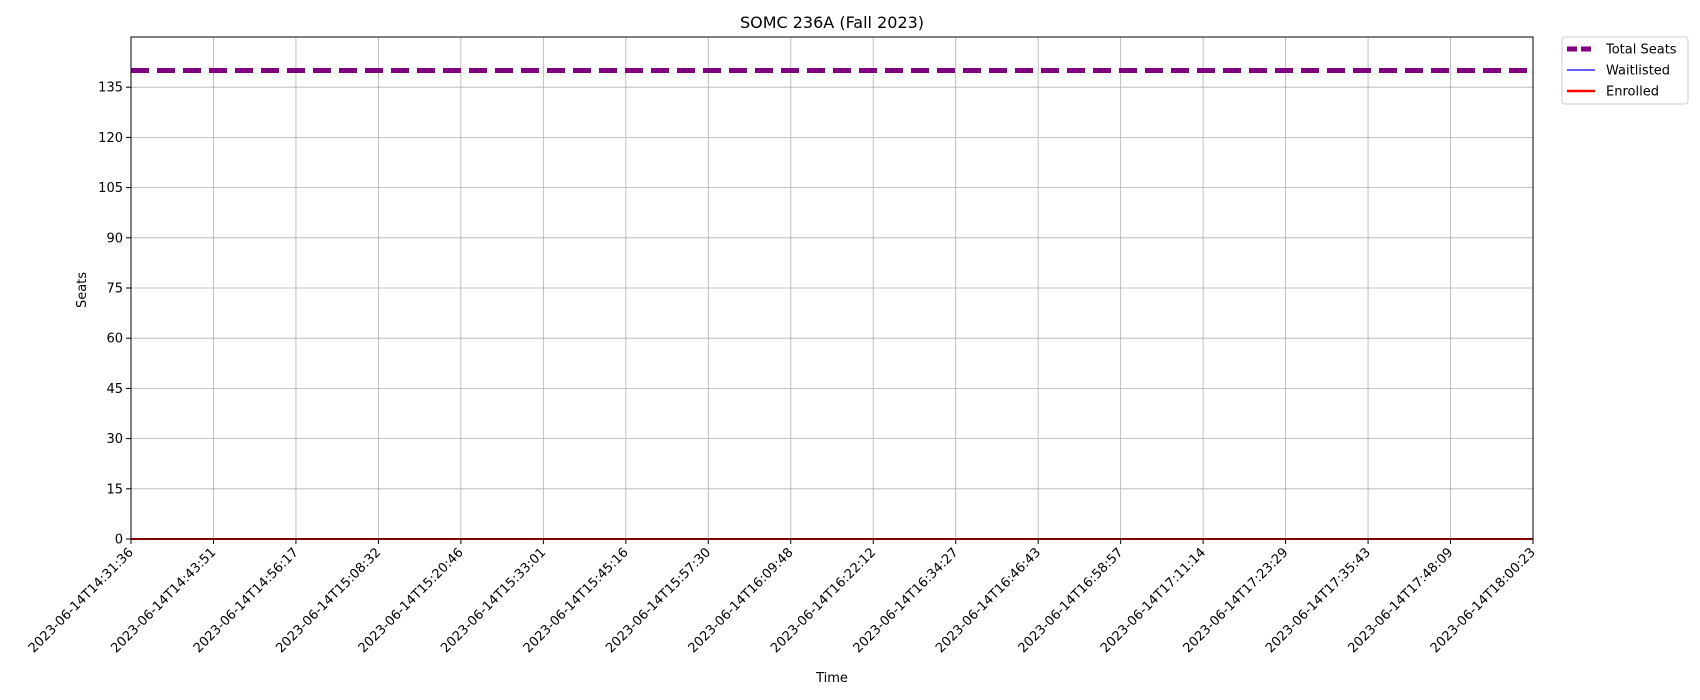 The width and height of the screenshot is (1700, 700). Describe the element at coordinates (110, 138) in the screenshot. I see `y-tick-label: 120` at that location.